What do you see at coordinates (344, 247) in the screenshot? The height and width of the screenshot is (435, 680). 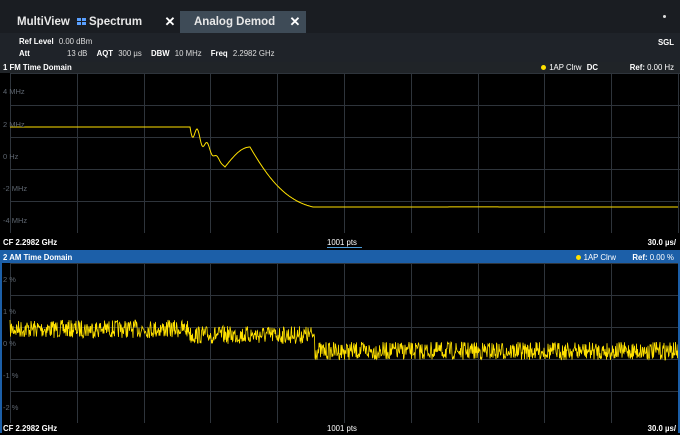 I see `points-indicator-line` at bounding box center [344, 247].